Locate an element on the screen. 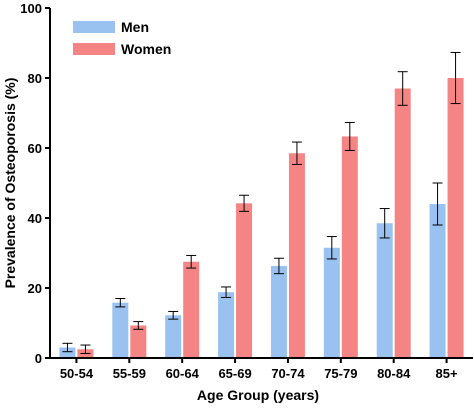 Image resolution: width=474 pixels, height=408 pixels. legend-label-men: Men is located at coordinates (135, 27).